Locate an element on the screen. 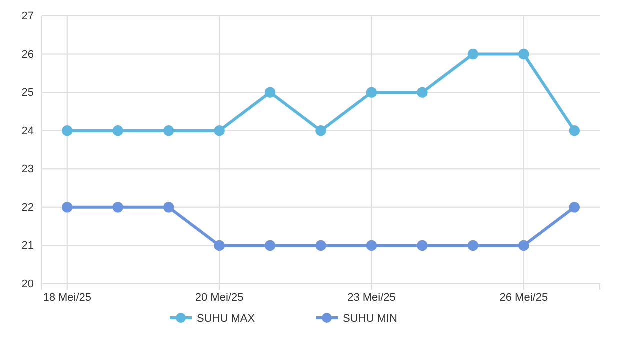 The height and width of the screenshot is (348, 620). y-tick-label: 21 is located at coordinates (28, 246).